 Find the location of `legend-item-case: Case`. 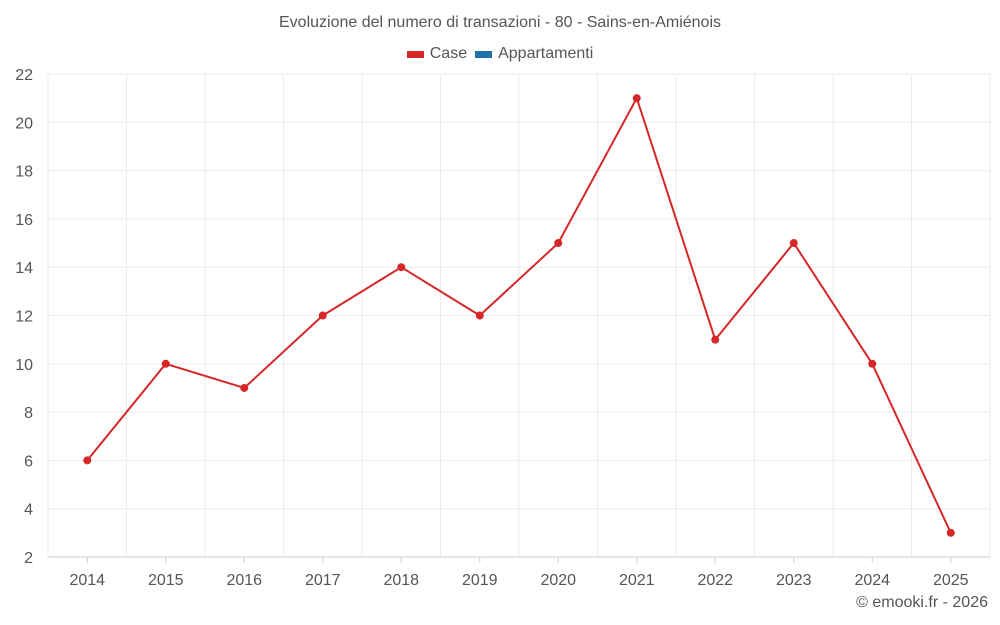

legend-item-case: Case is located at coordinates (437, 54).